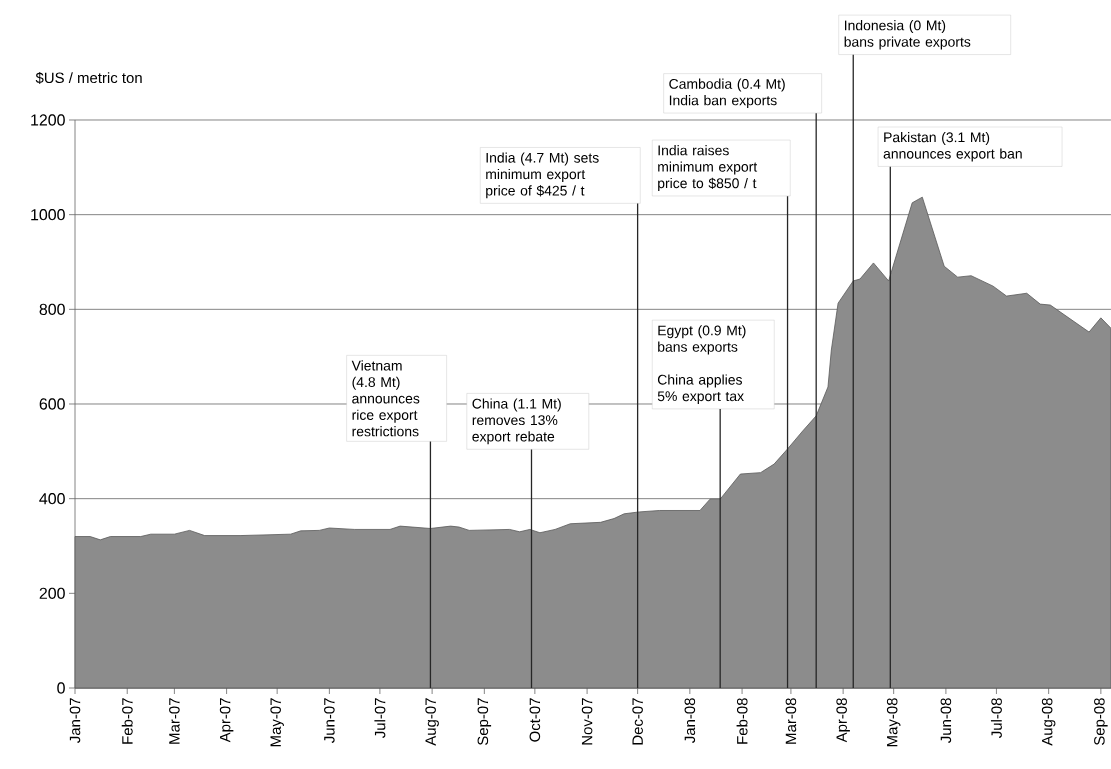 The width and height of the screenshot is (1111, 769). Describe the element at coordinates (996, 718) in the screenshot. I see `x-tick-label: Jul-08` at that location.